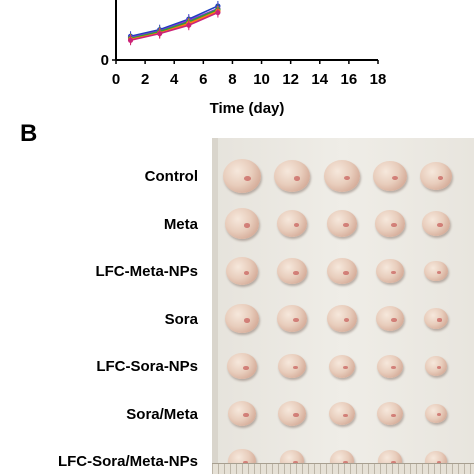 This screenshot has width=474, height=474. I want to click on x-tick-label: 2, so click(145, 79).